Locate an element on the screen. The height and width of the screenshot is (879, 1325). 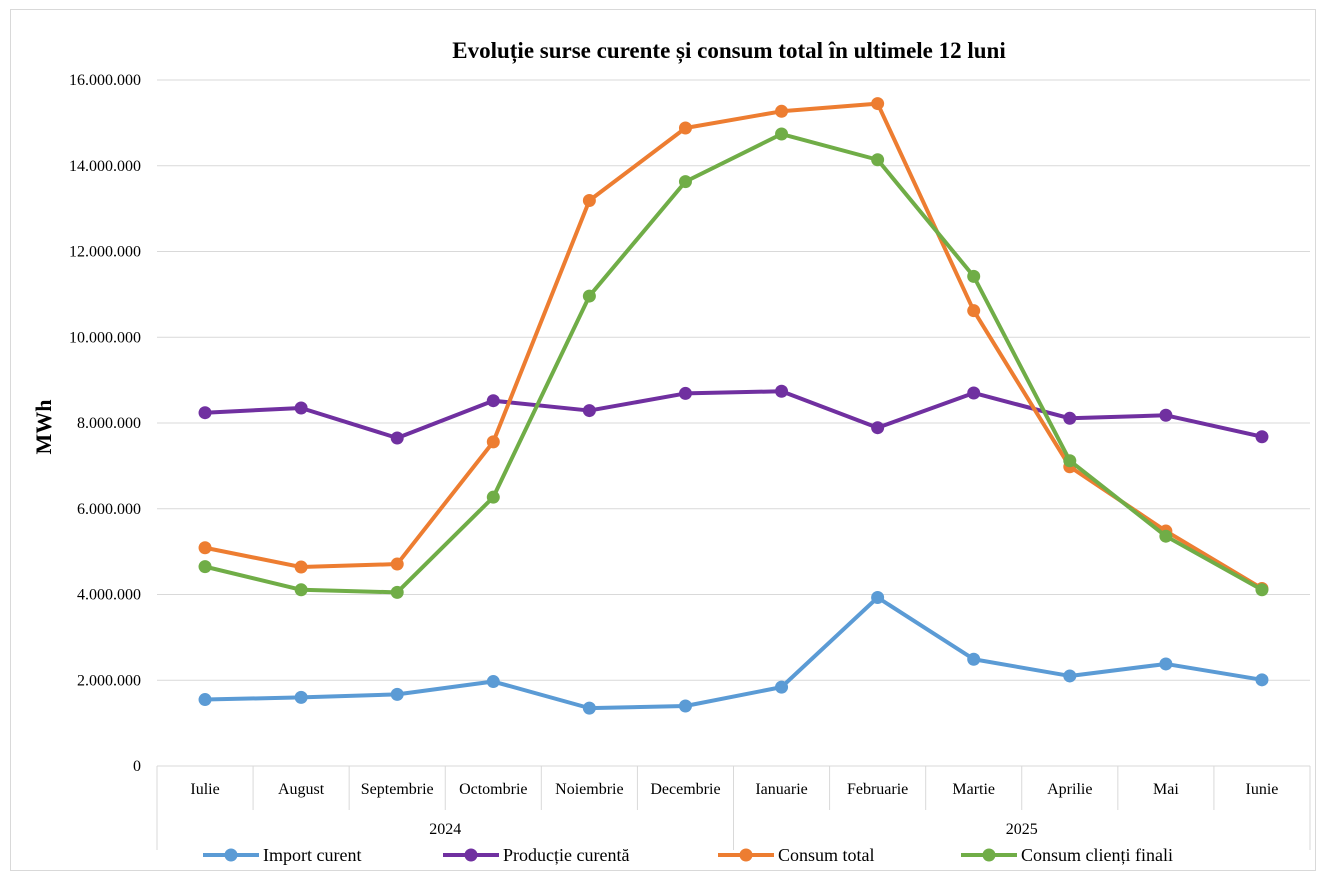
x-tick-label: Aprilie is located at coordinates (1069, 789).